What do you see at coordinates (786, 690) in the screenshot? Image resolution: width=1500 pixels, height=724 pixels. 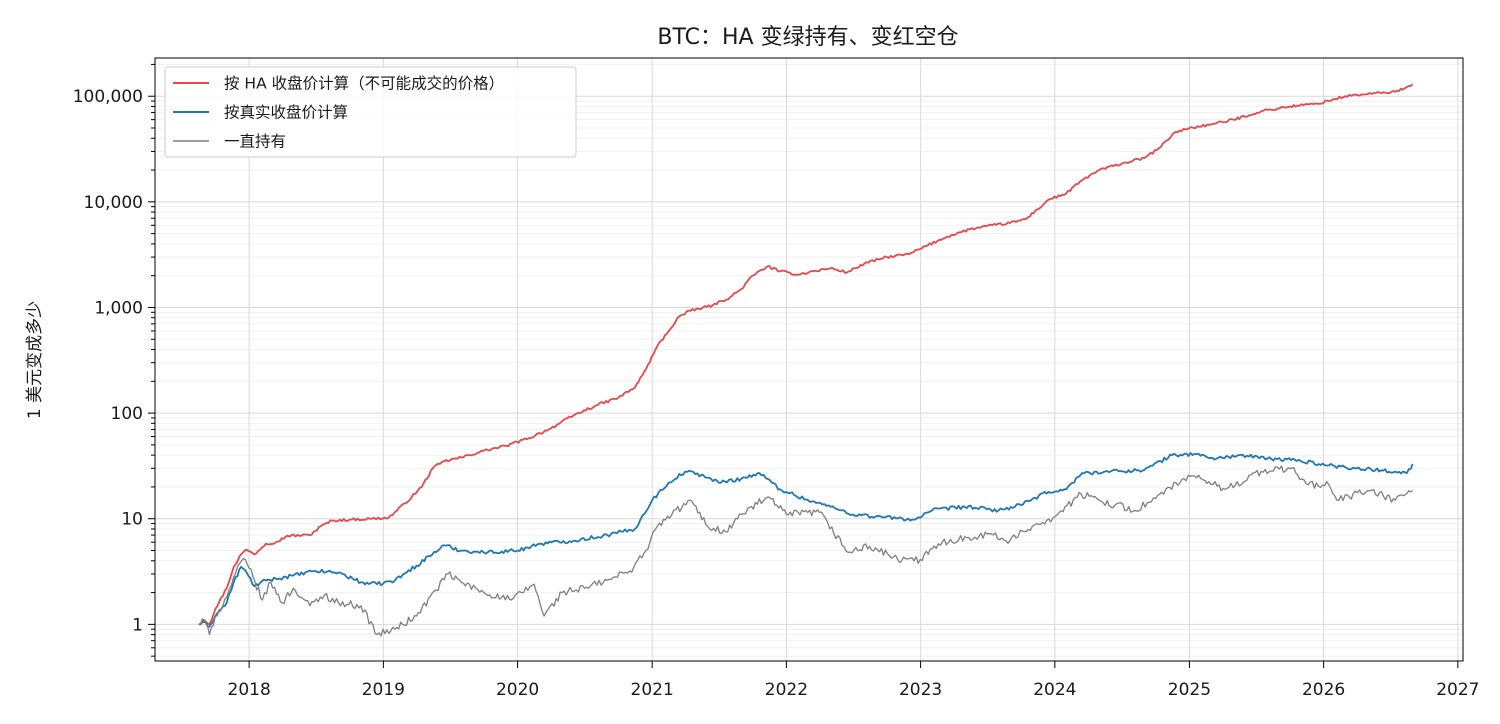 I see `x-tick-label: 2022` at bounding box center [786, 690].